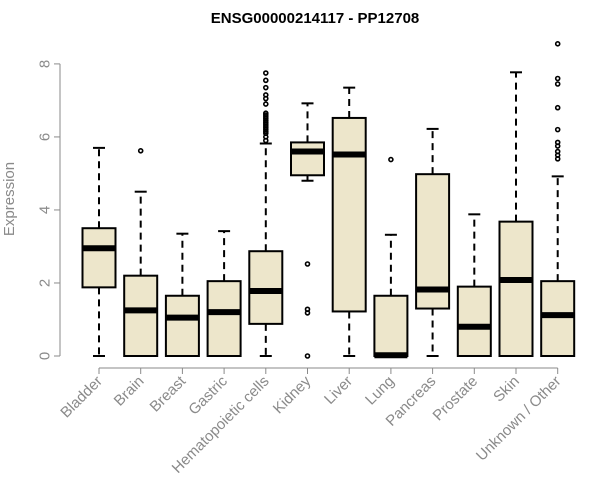 Image resolution: width=600 pixels, height=500 pixels. I want to click on x-tick-label: Liver, so click(338, 390).